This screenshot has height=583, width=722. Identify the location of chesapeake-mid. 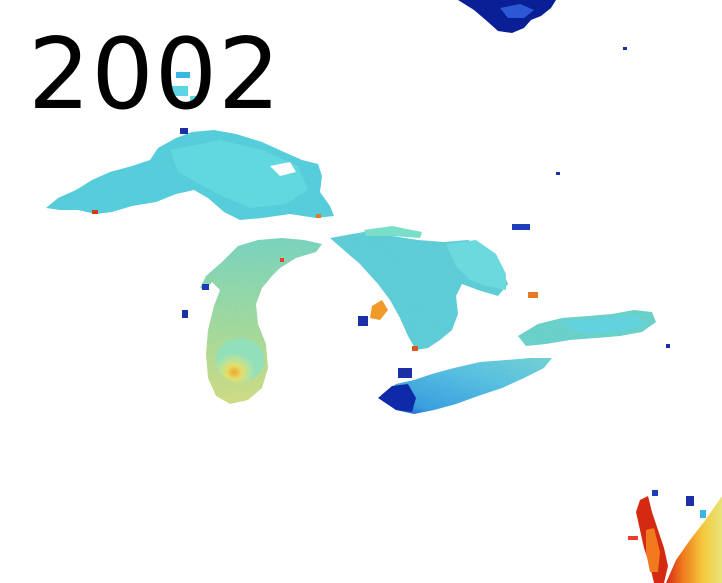
(653, 550).